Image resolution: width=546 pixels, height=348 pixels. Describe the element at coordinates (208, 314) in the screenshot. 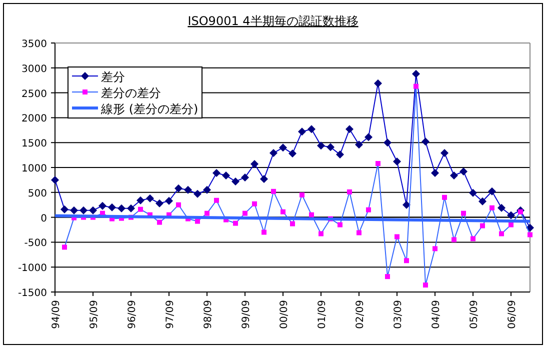

I see `x-tick-label: 98/09` at that location.